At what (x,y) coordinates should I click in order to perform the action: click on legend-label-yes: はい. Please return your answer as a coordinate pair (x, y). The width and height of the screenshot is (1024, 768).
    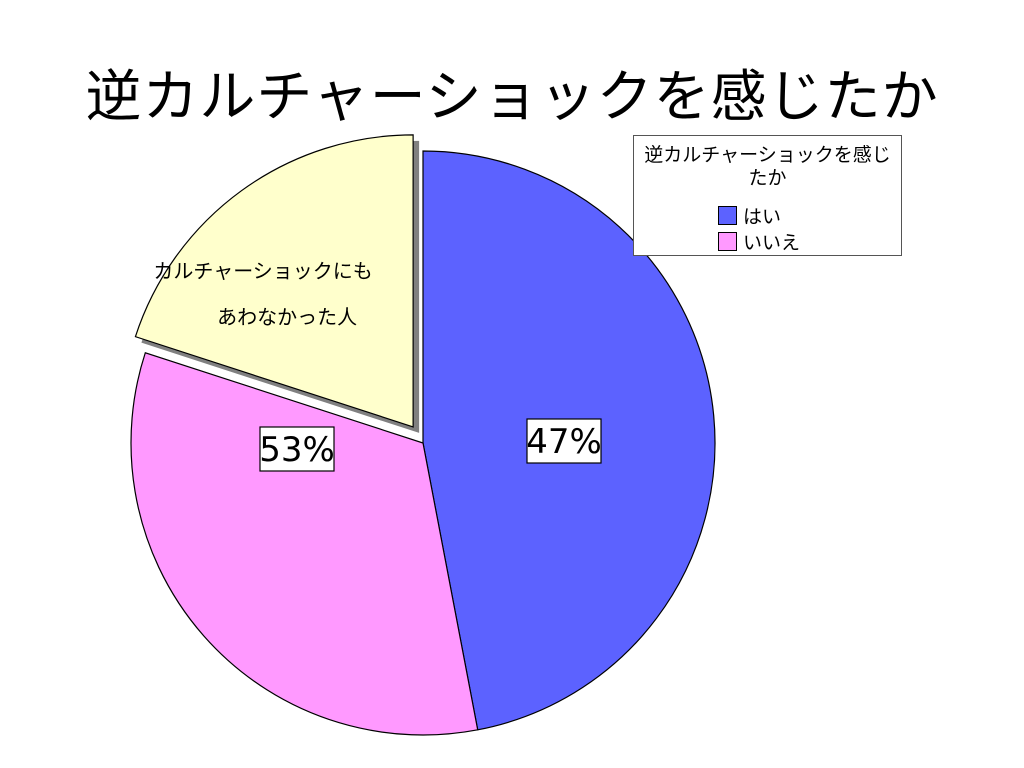
    Looking at the image, I should click on (762, 216).